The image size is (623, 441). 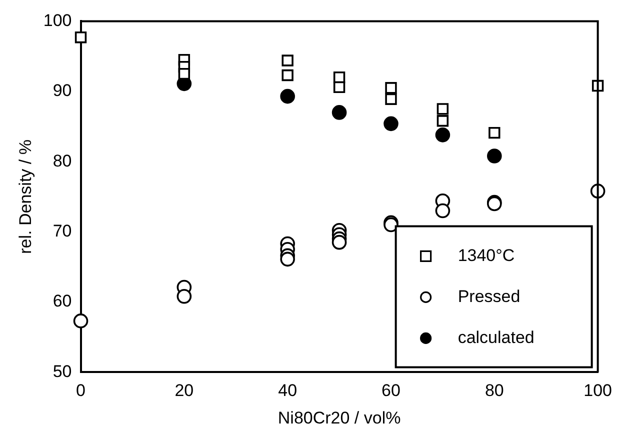 What do you see at coordinates (62, 371) in the screenshot?
I see `y-tick-label: 50` at bounding box center [62, 371].